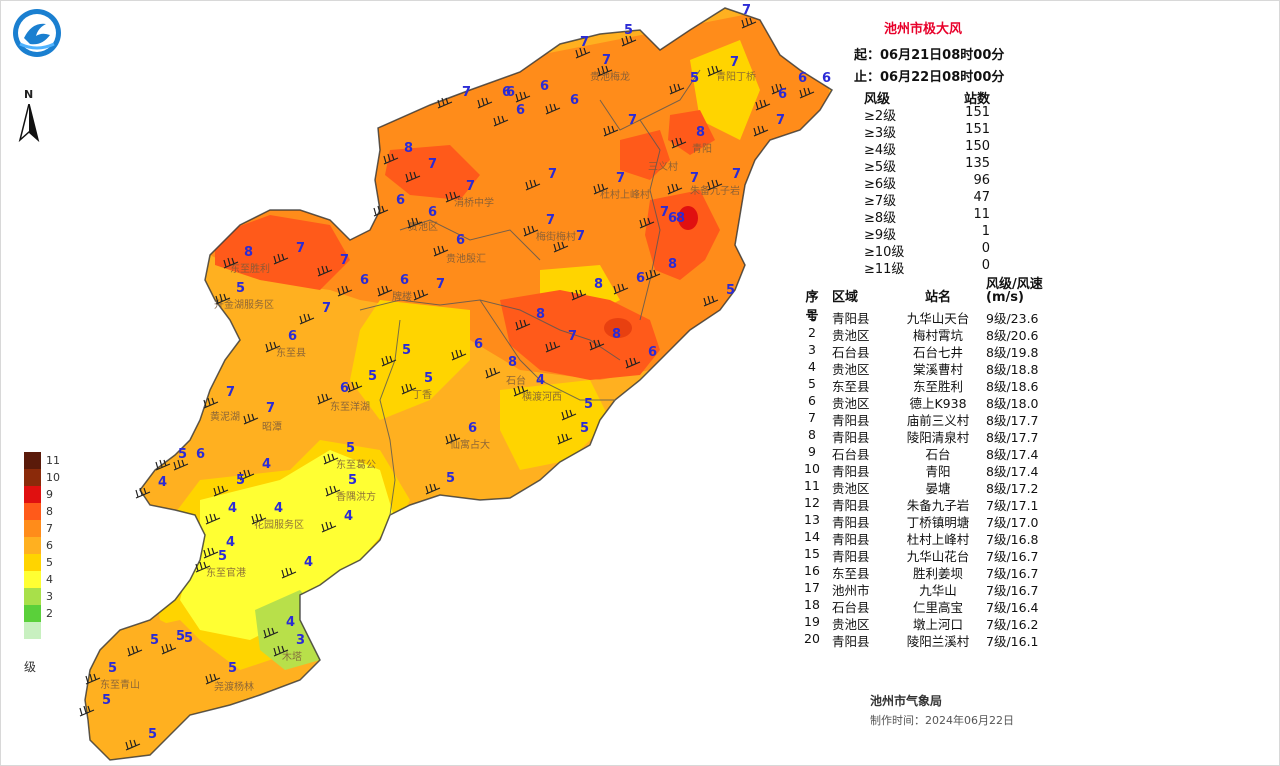 This screenshot has width=1280, height=766. I want to click on station-name-cell: 陵阳清泉村, so click(938, 437).